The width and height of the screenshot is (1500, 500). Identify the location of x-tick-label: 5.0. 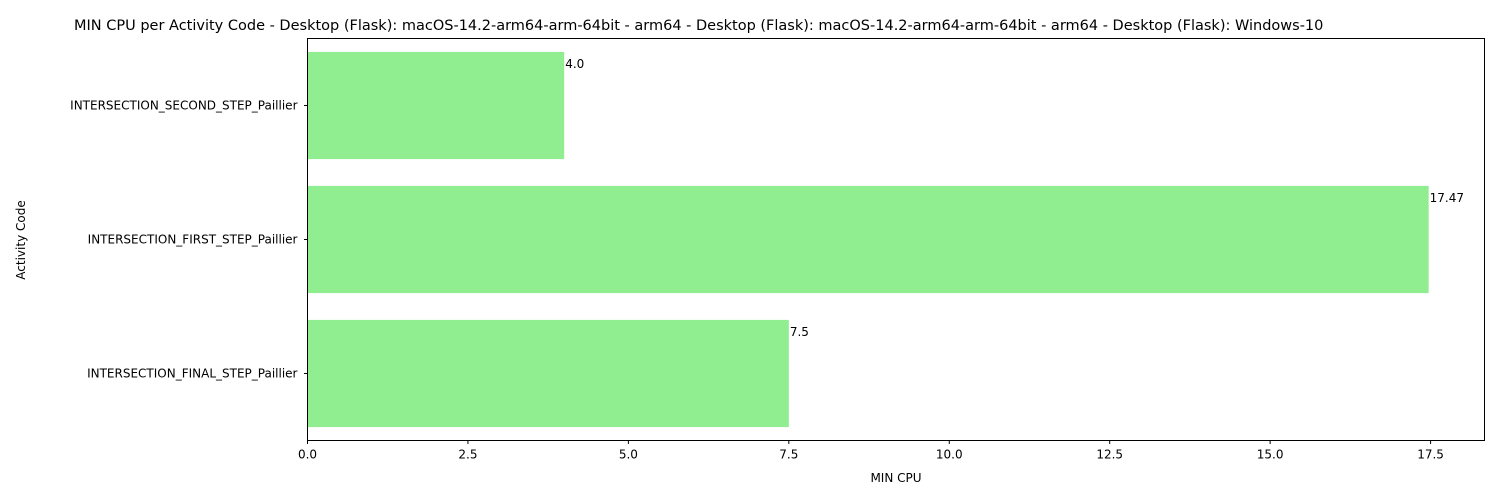
(628, 455).